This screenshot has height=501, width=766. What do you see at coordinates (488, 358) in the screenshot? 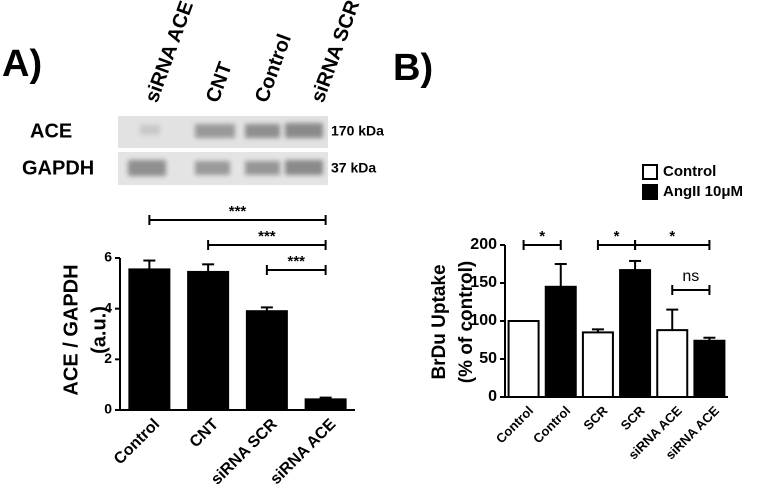
I see `y-tick-label: 50` at bounding box center [488, 358].